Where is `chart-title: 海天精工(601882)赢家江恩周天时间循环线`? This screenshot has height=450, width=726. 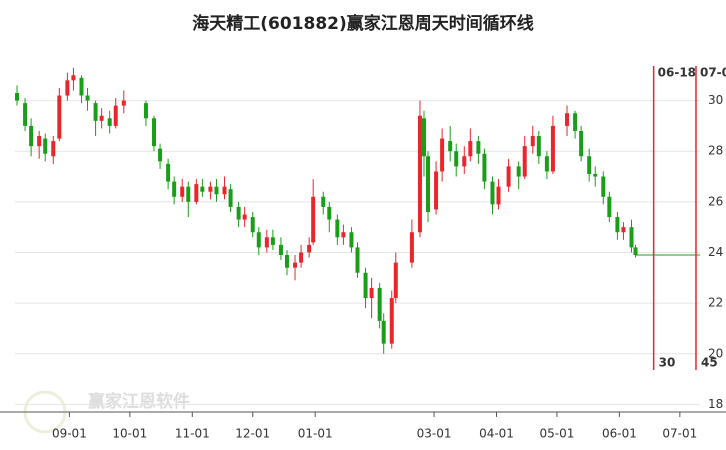
chart-title: 海天精工(601882)赢家江恩周天时间循环线 is located at coordinates (363, 23).